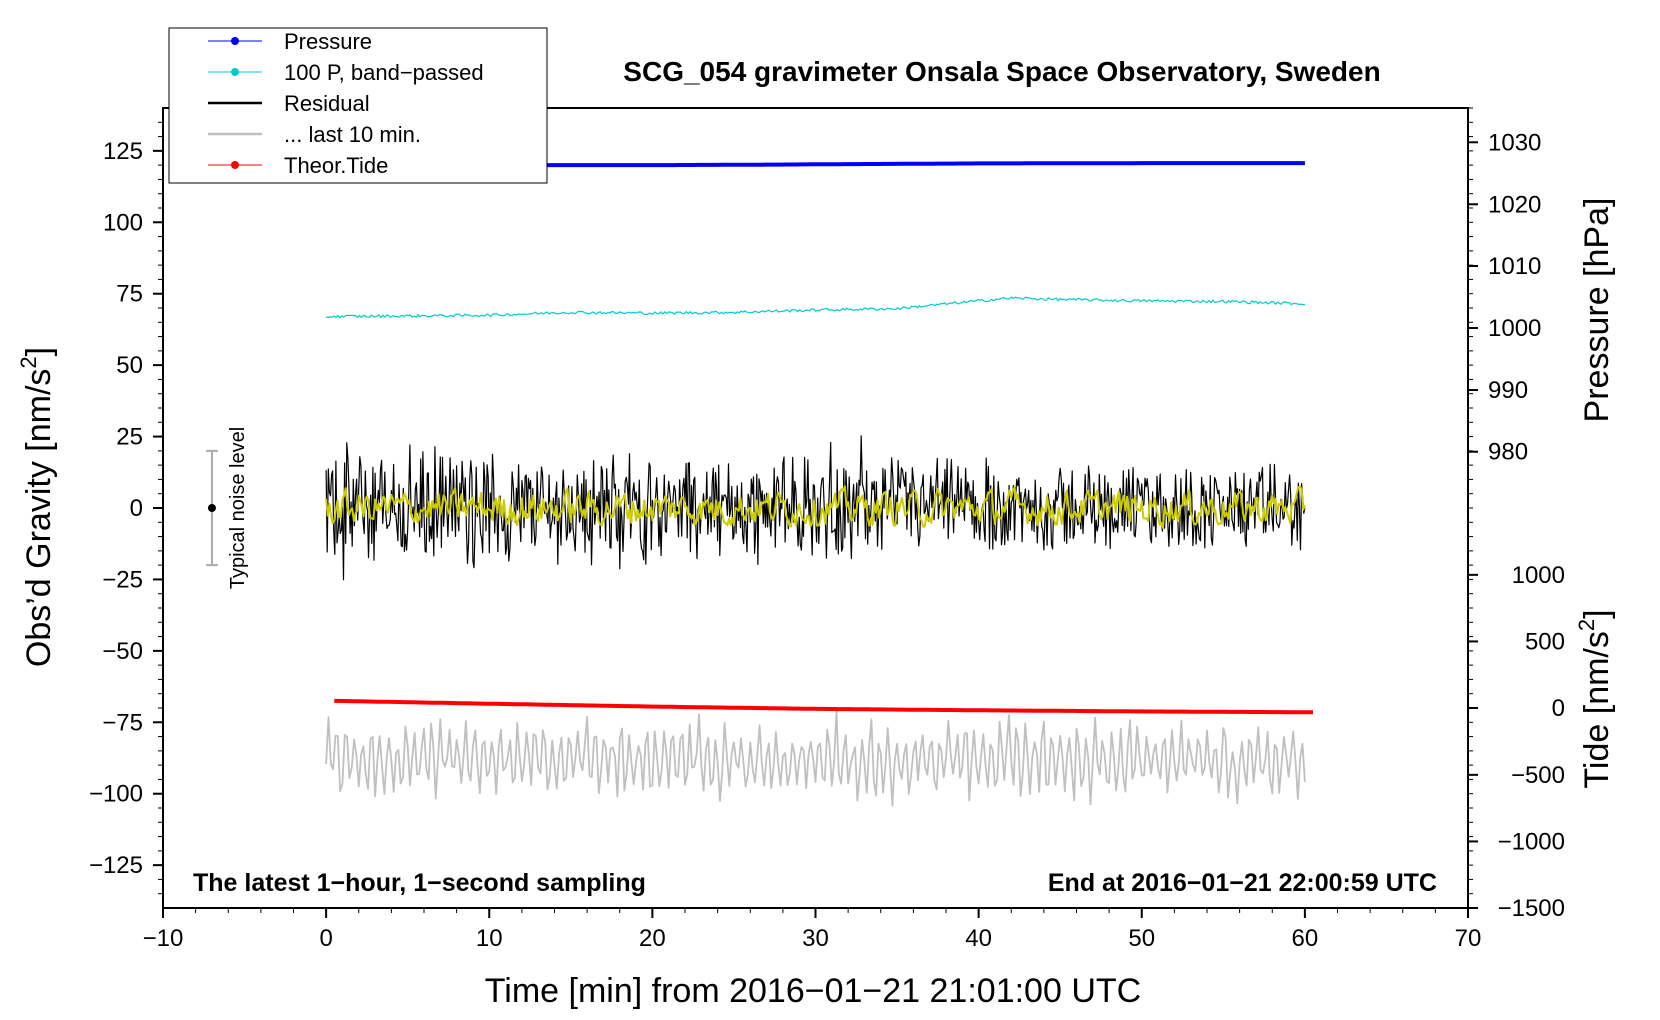  I want to click on tide-tick-label: 500, so click(1545, 641).